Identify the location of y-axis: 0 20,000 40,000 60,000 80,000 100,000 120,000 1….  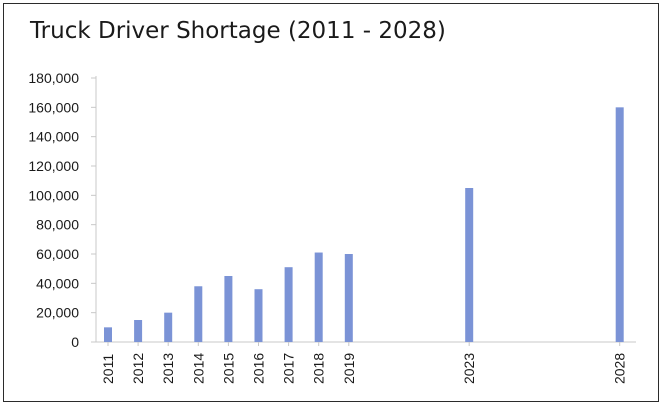
(62, 210).